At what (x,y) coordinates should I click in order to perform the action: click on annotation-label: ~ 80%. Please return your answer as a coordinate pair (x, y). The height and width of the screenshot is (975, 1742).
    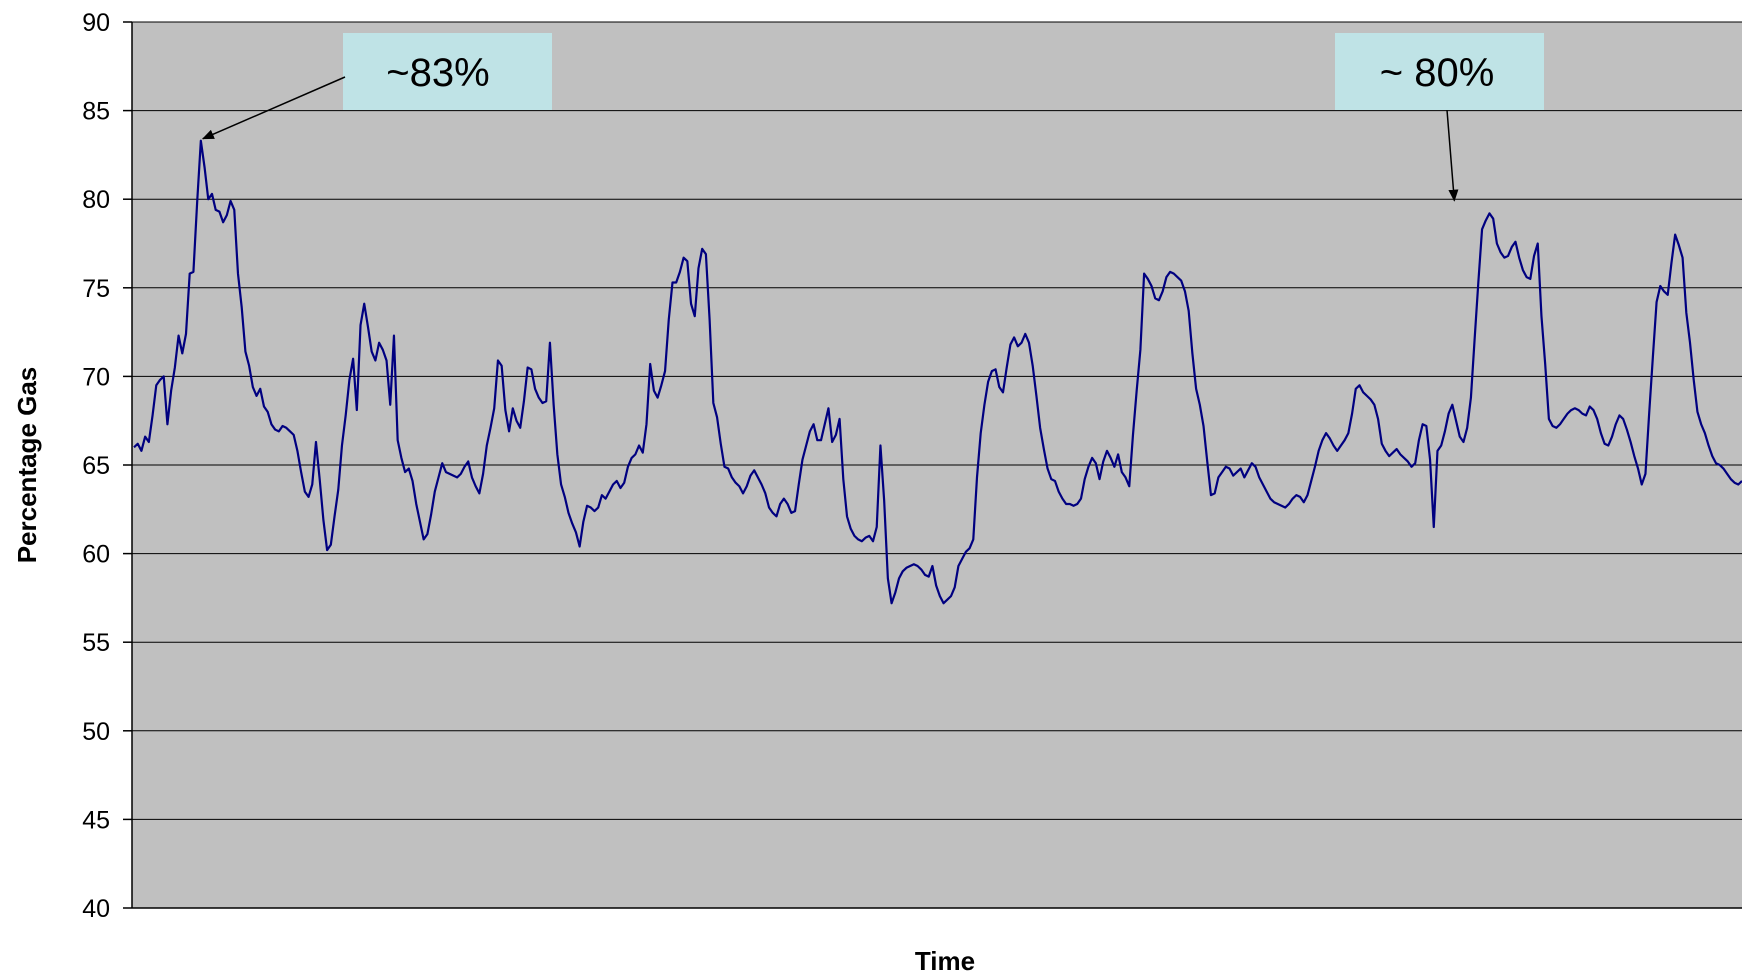
    Looking at the image, I should click on (1437, 73).